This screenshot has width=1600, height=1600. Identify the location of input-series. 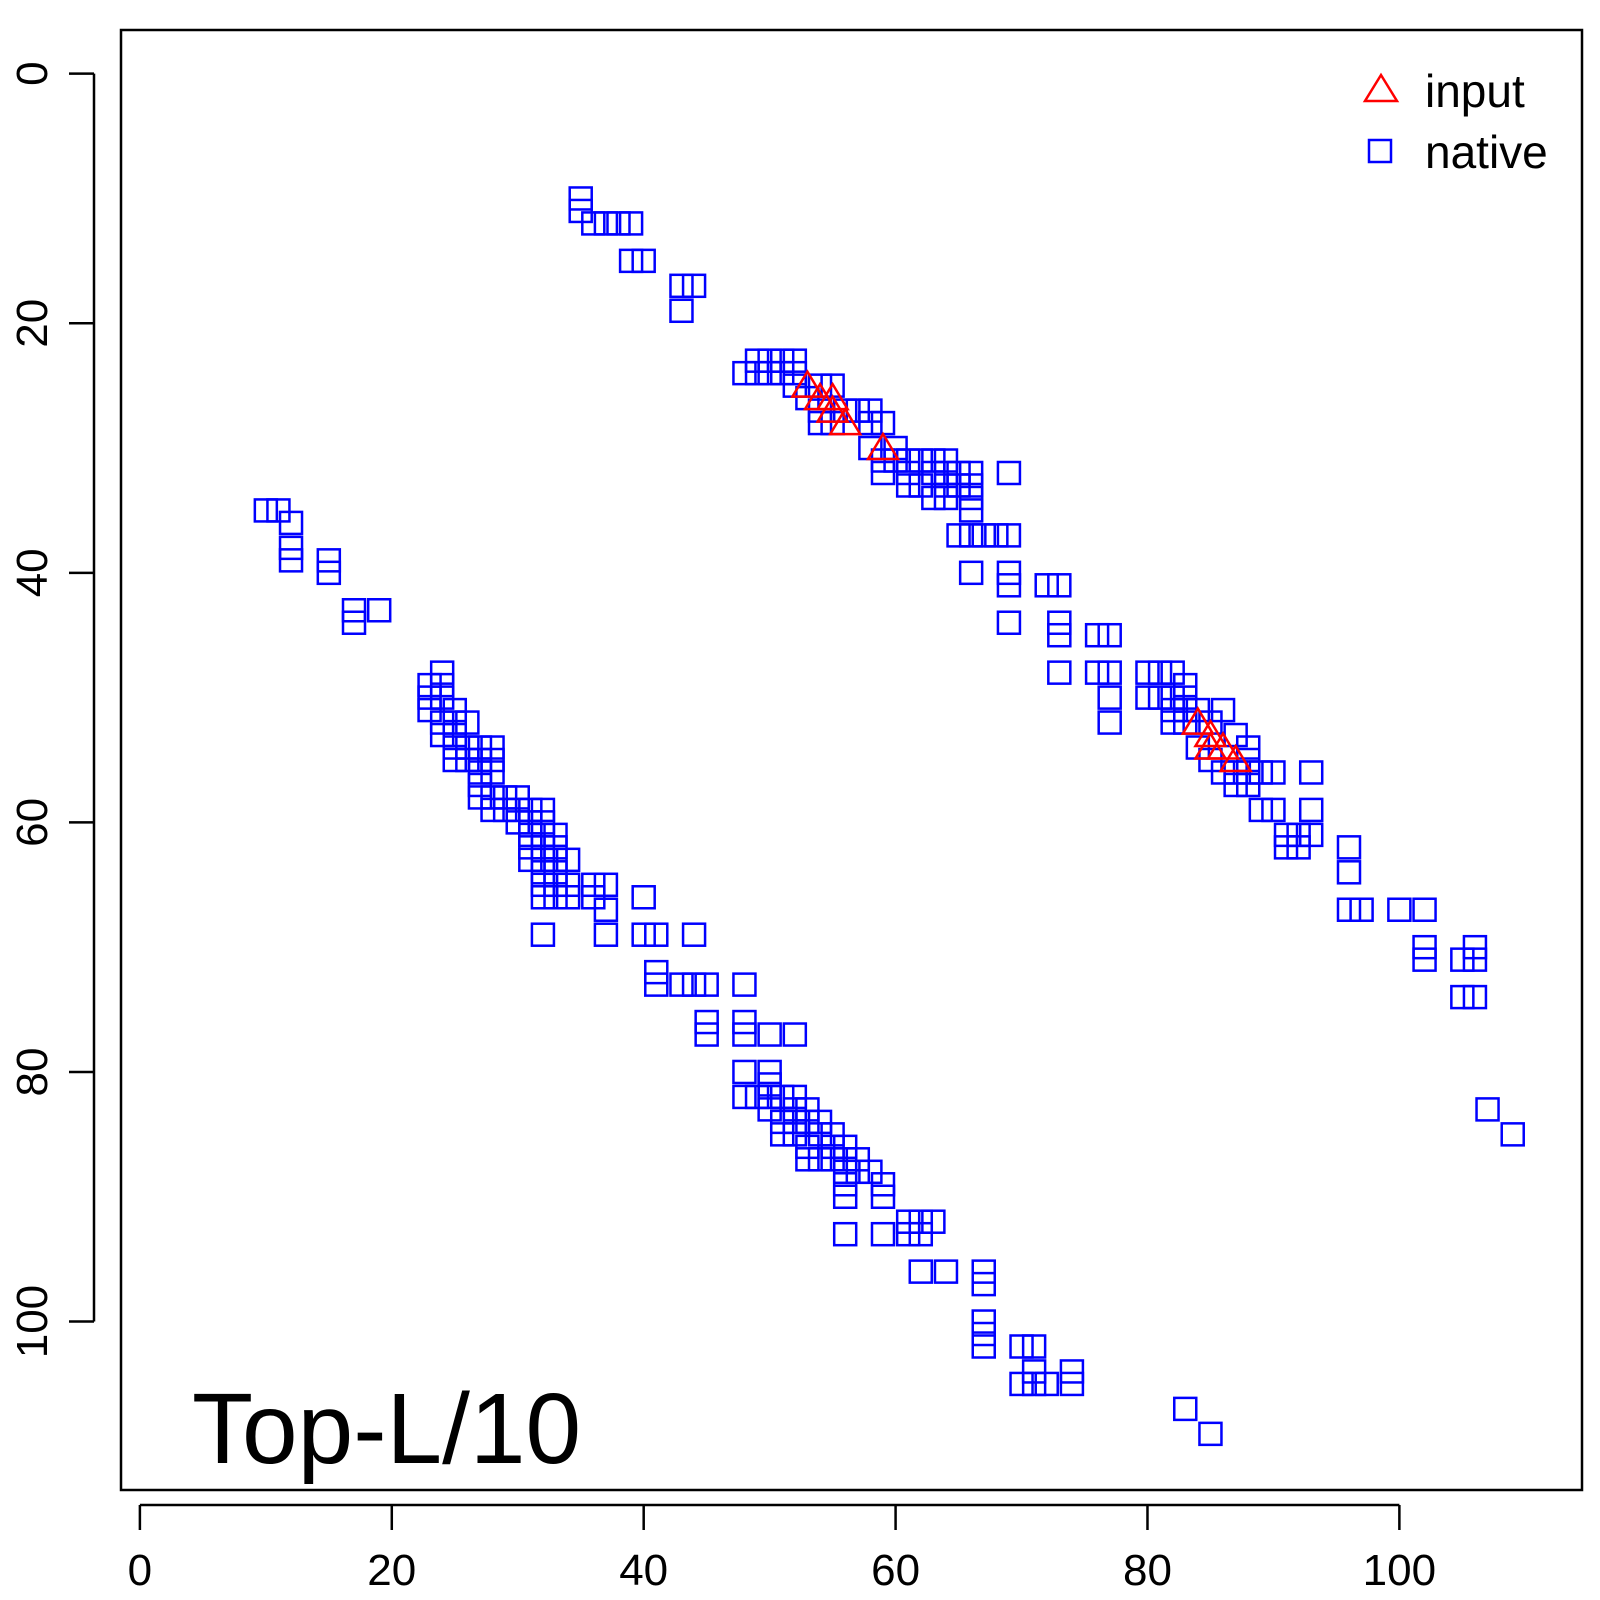
(1021, 571).